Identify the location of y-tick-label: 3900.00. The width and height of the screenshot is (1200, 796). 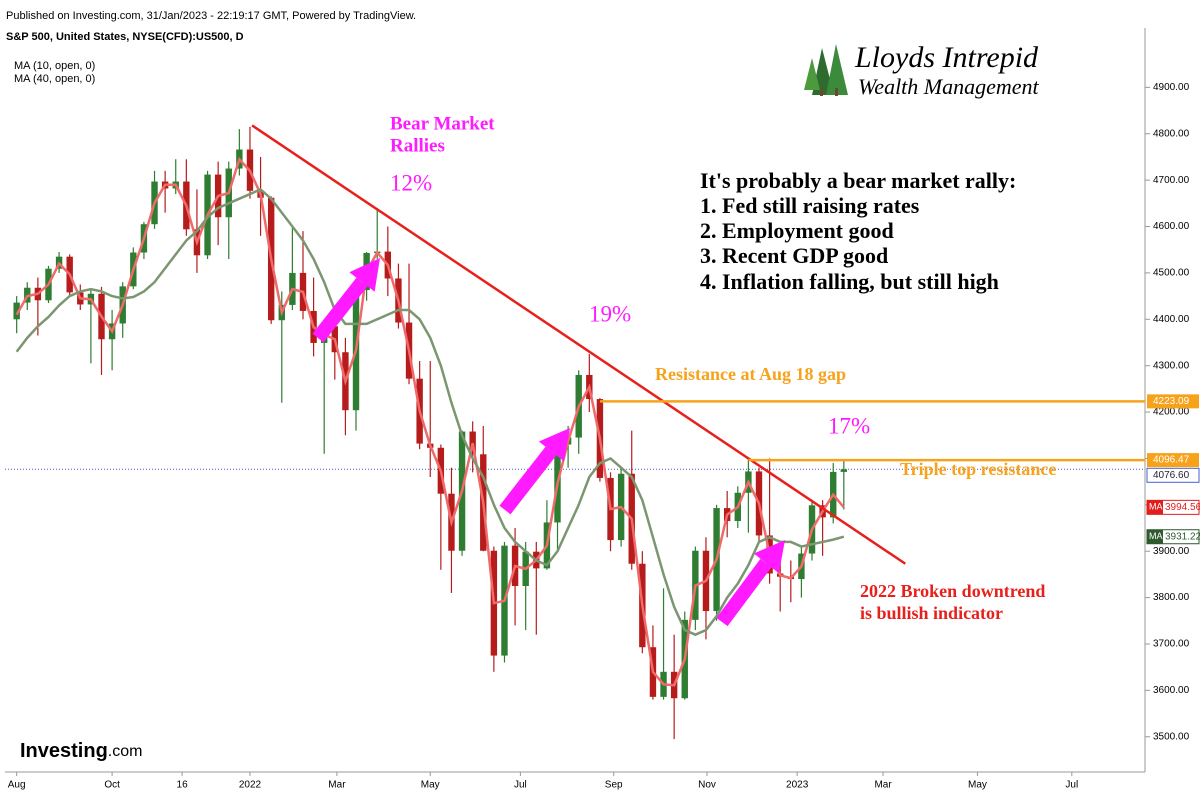
(1171, 551).